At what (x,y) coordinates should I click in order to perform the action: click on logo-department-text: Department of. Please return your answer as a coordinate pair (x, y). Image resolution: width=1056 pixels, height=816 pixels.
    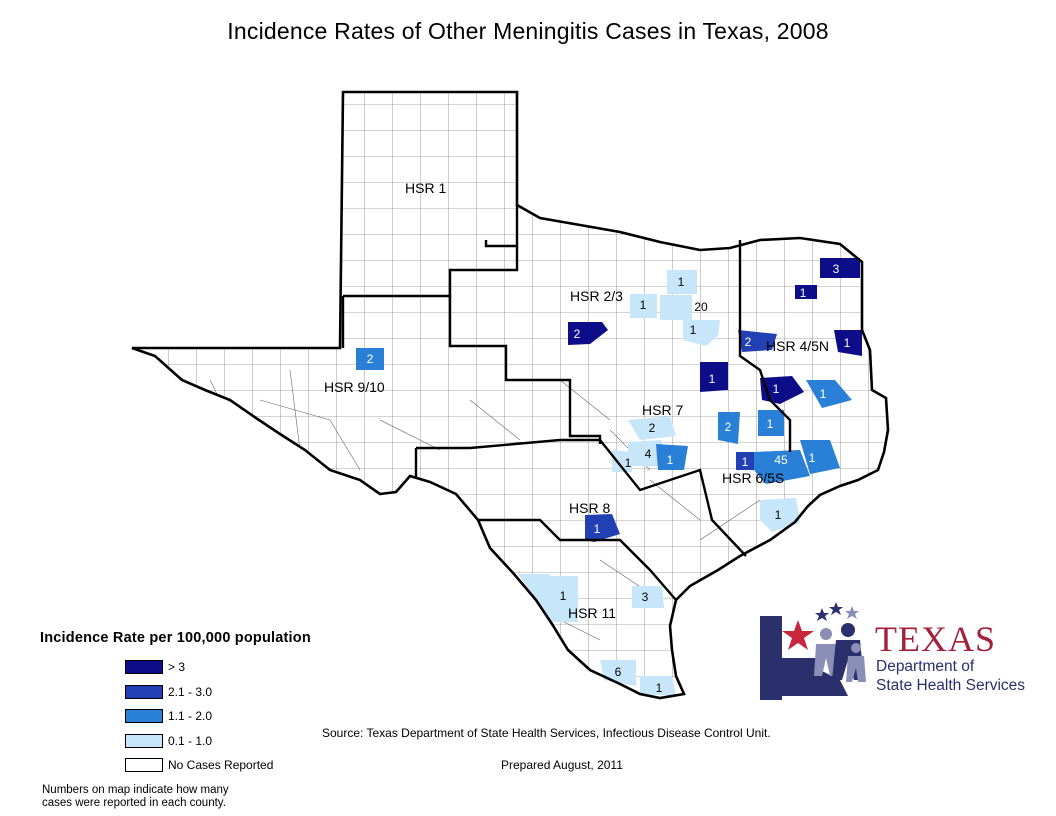
    Looking at the image, I should click on (925, 666).